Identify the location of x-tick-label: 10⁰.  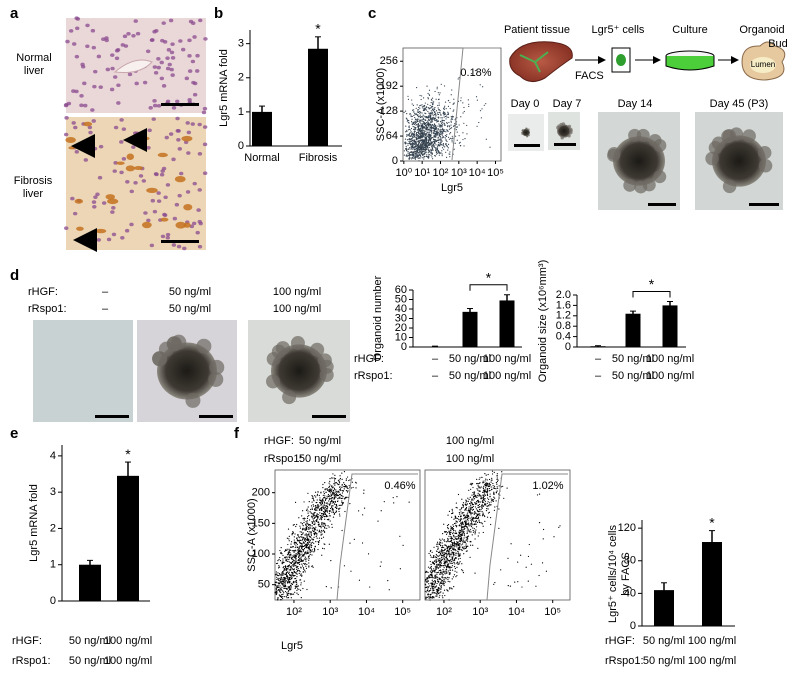
(404, 173).